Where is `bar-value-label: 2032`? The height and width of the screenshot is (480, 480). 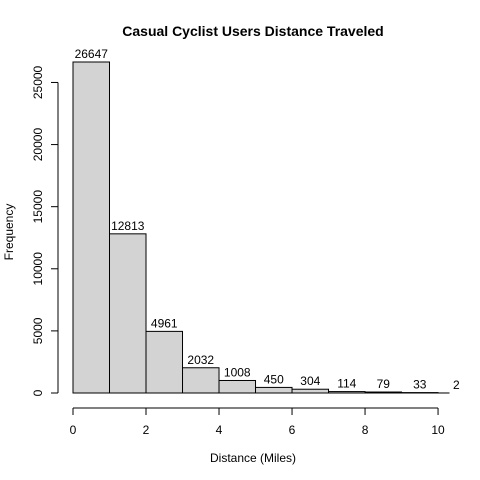 bar-value-label: 2032 is located at coordinates (200, 360).